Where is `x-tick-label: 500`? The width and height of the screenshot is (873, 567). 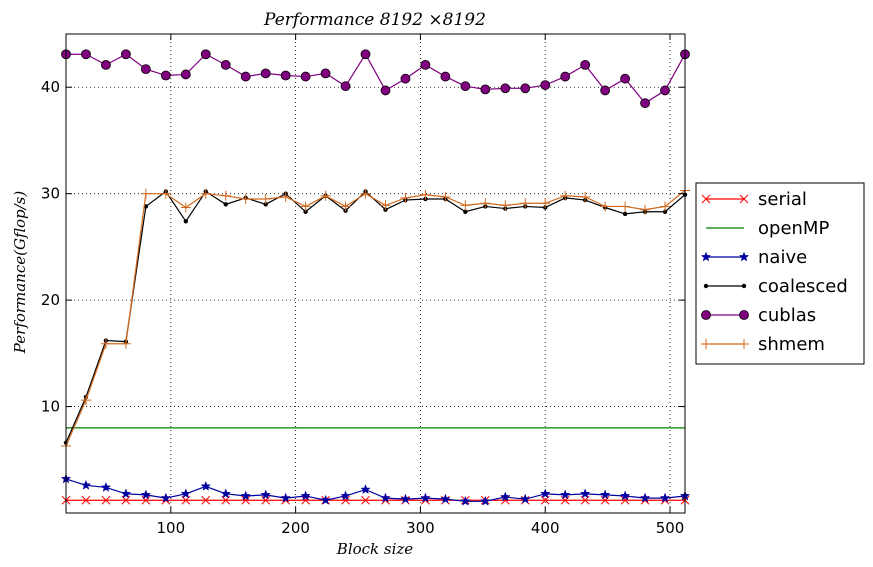
x-tick-label: 500 is located at coordinates (670, 528).